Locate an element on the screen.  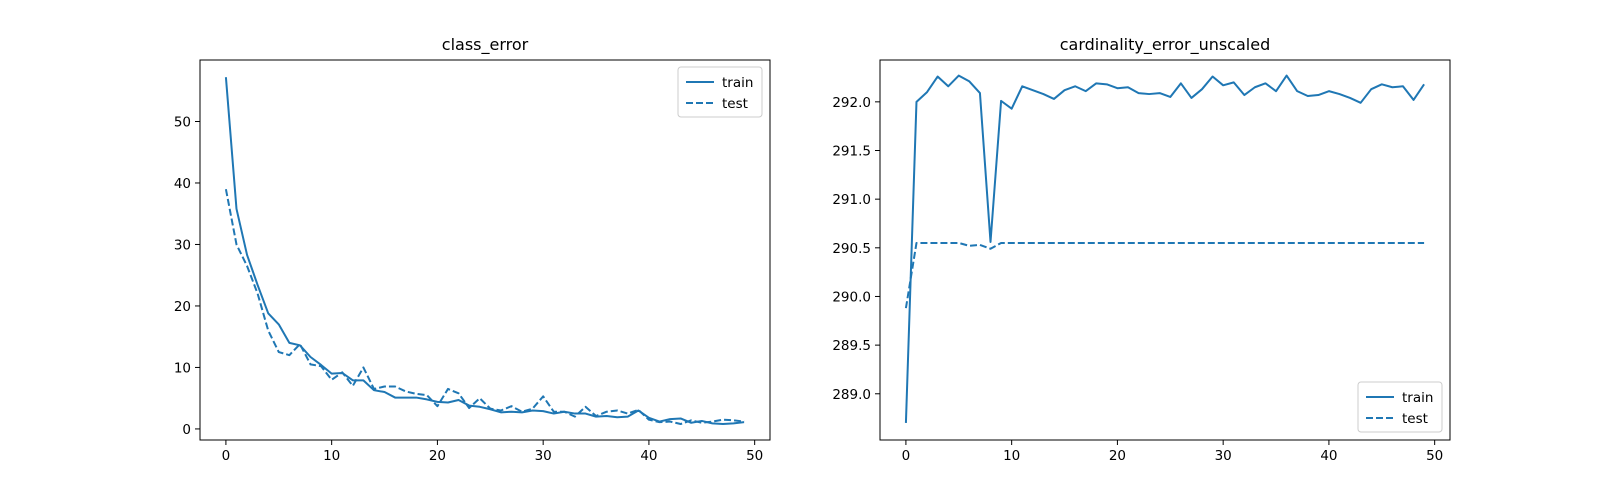
y-tick-label: 30 is located at coordinates (182, 245).